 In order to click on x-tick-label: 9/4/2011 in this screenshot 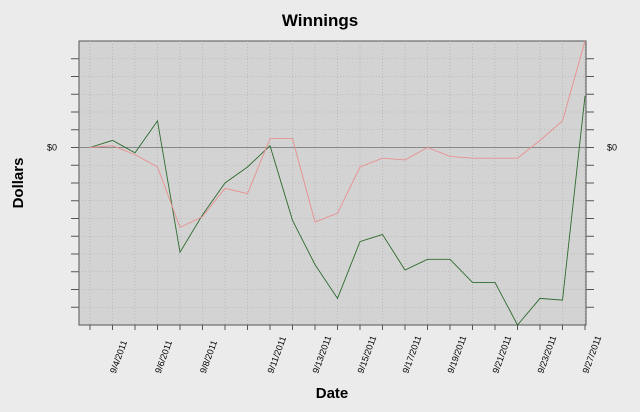, I will do `click(118, 357)`.